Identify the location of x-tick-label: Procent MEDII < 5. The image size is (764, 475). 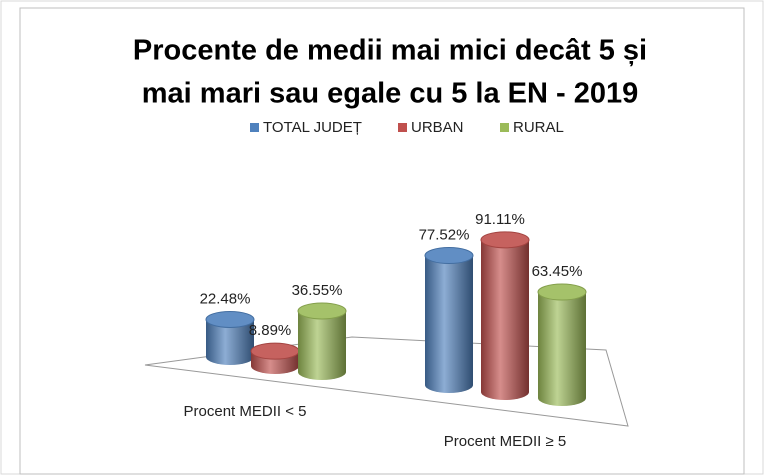
(245, 411).